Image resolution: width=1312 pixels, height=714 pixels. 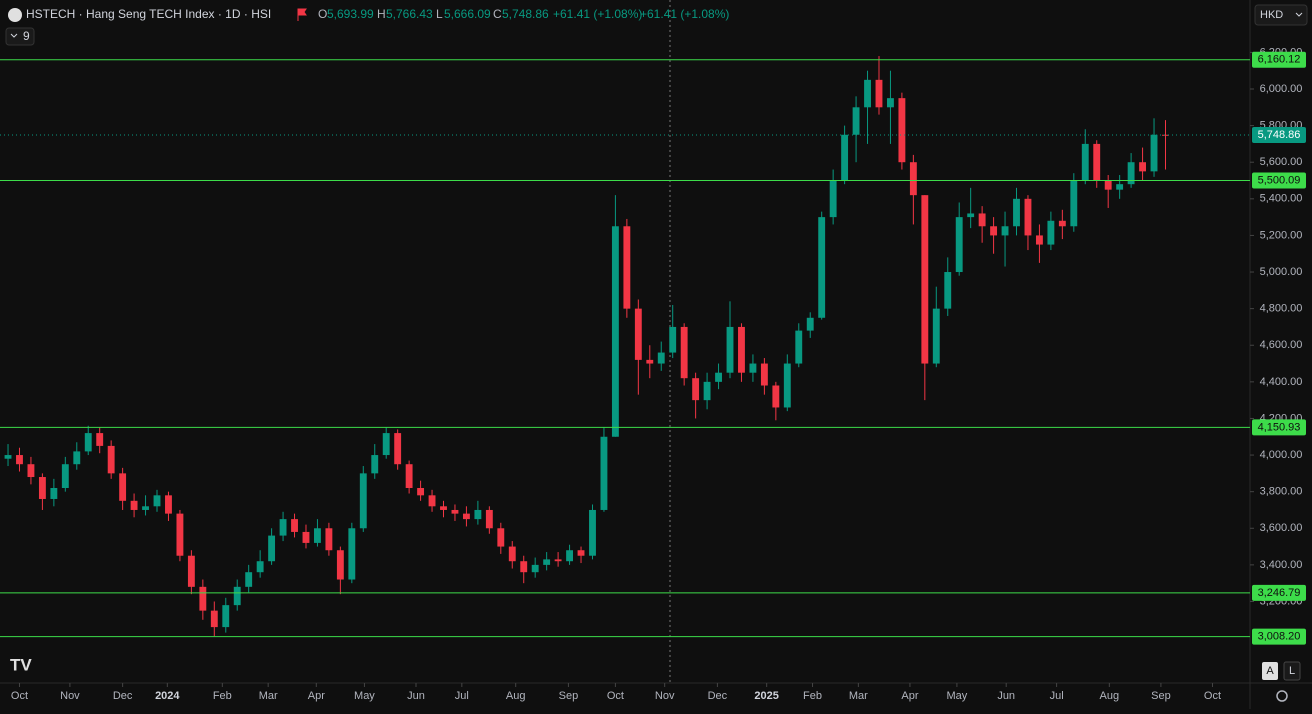 I want to click on x-tick-label: Nov, so click(x=665, y=696).